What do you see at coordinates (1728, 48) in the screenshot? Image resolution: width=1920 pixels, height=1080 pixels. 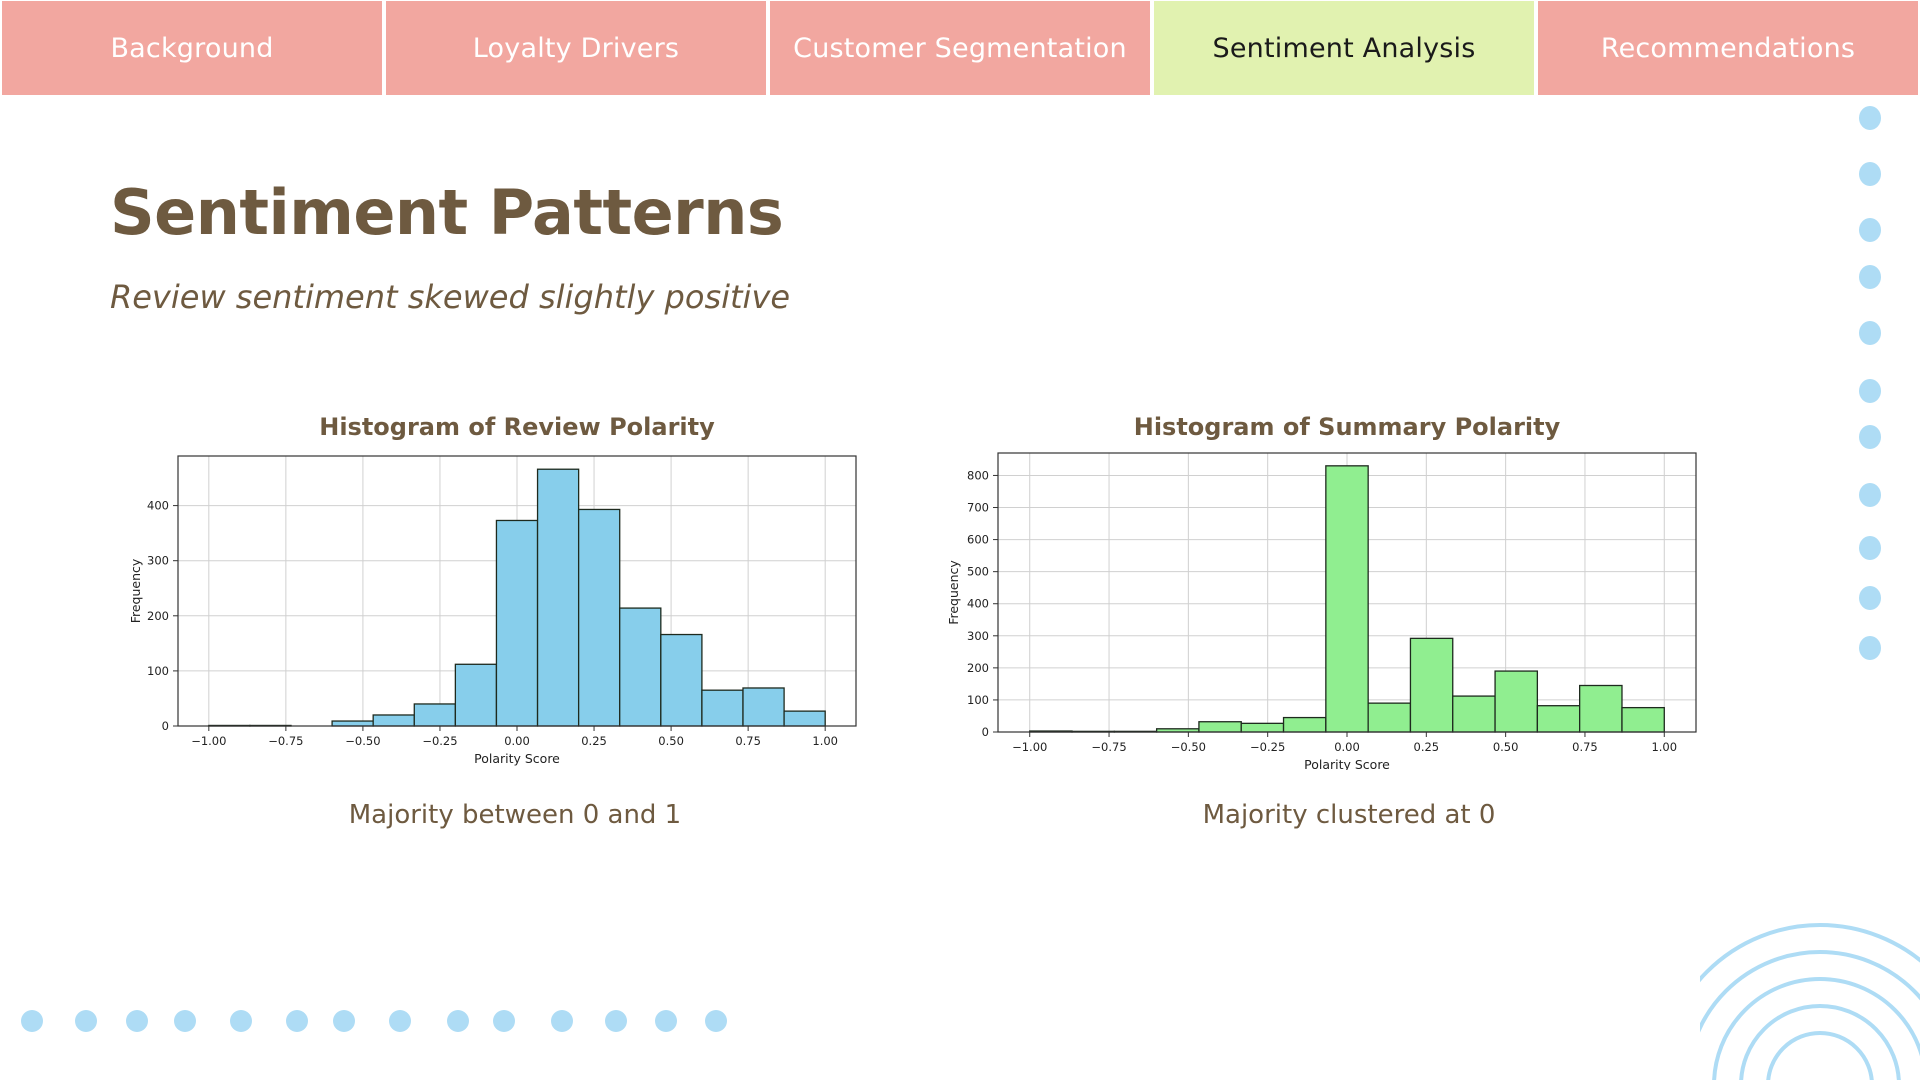 I see `tab-recommendations: Recommendations` at bounding box center [1728, 48].